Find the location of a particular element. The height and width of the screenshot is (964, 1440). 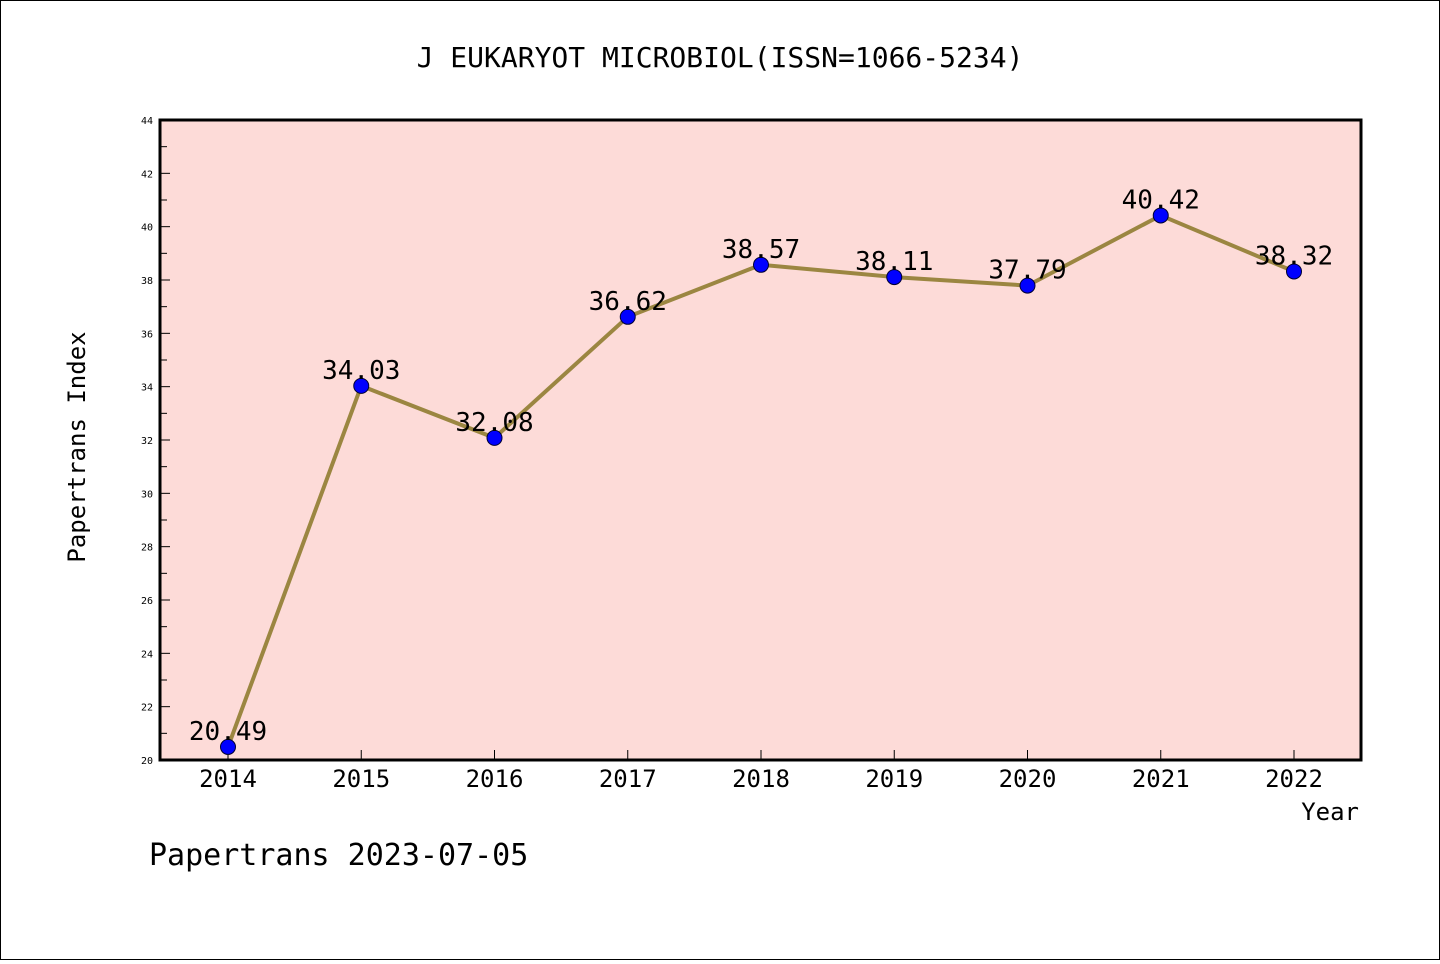

data-label: 40.42 is located at coordinates (1161, 200).